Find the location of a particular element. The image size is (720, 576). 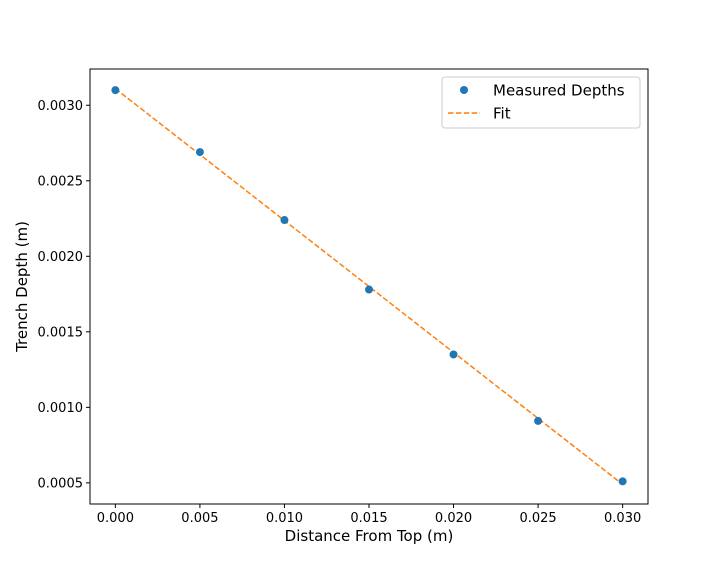

legend-box is located at coordinates (541, 102).